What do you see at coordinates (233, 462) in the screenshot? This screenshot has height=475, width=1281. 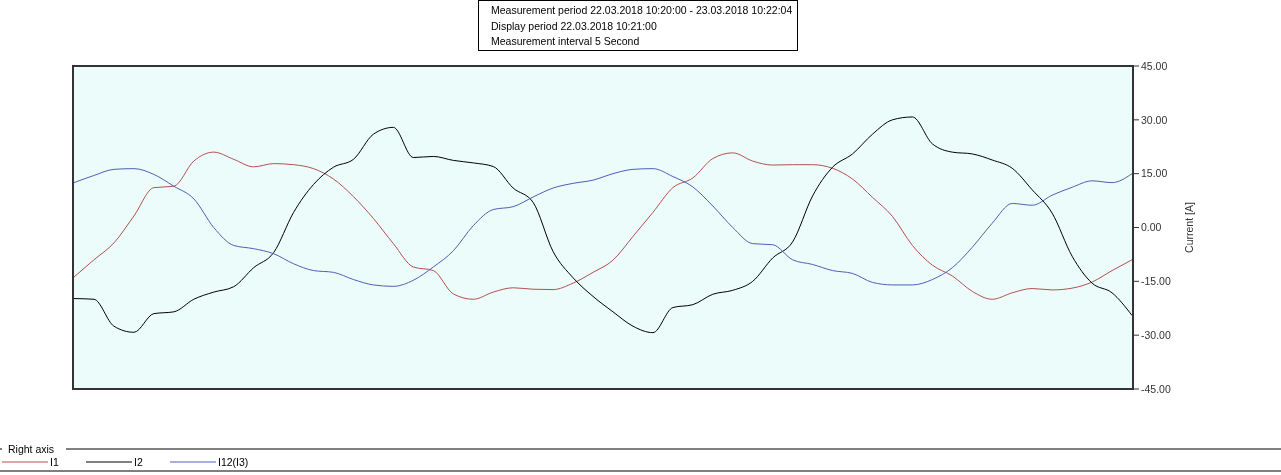 I see `legend-label: I12(I3)` at bounding box center [233, 462].